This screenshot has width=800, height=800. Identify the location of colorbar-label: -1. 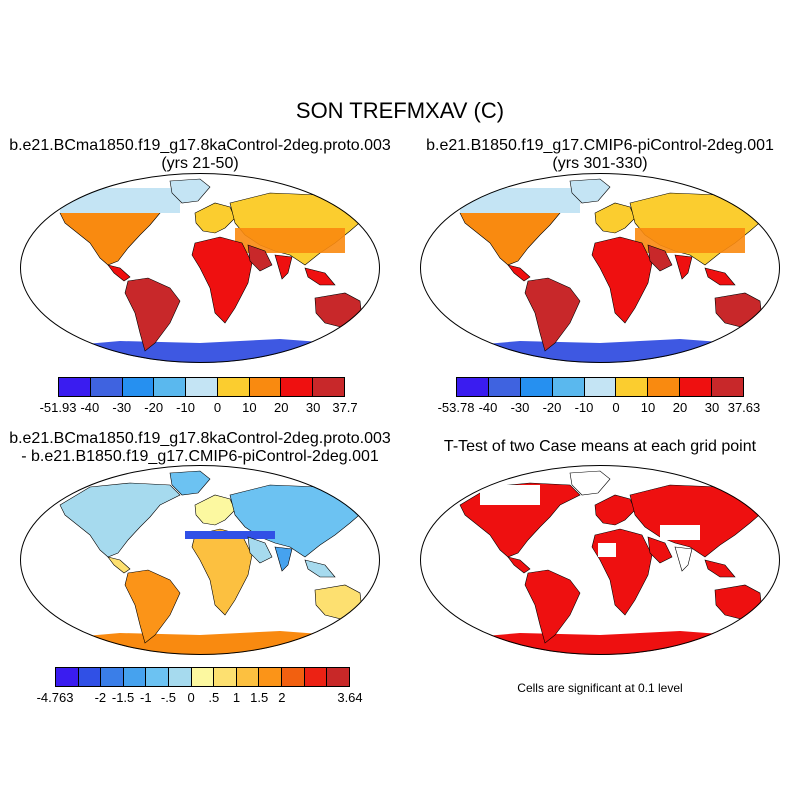
(145, 697).